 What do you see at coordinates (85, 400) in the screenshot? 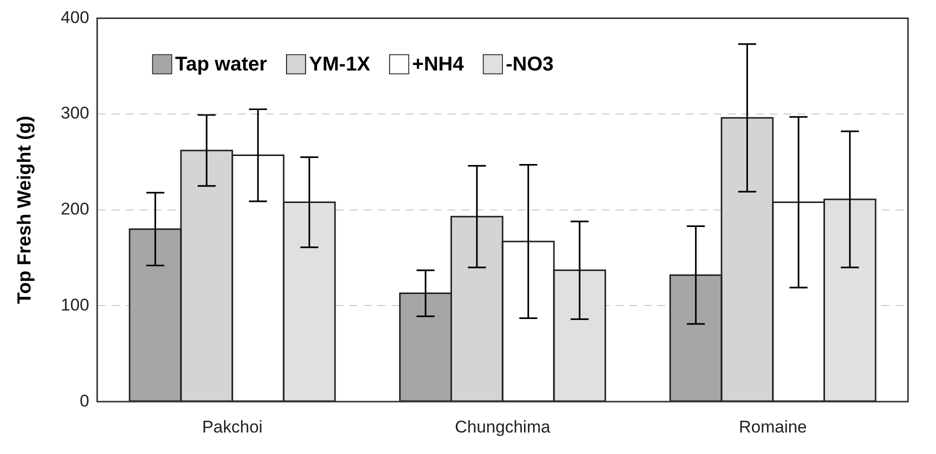
I see `y-tick-label: 0` at bounding box center [85, 400].